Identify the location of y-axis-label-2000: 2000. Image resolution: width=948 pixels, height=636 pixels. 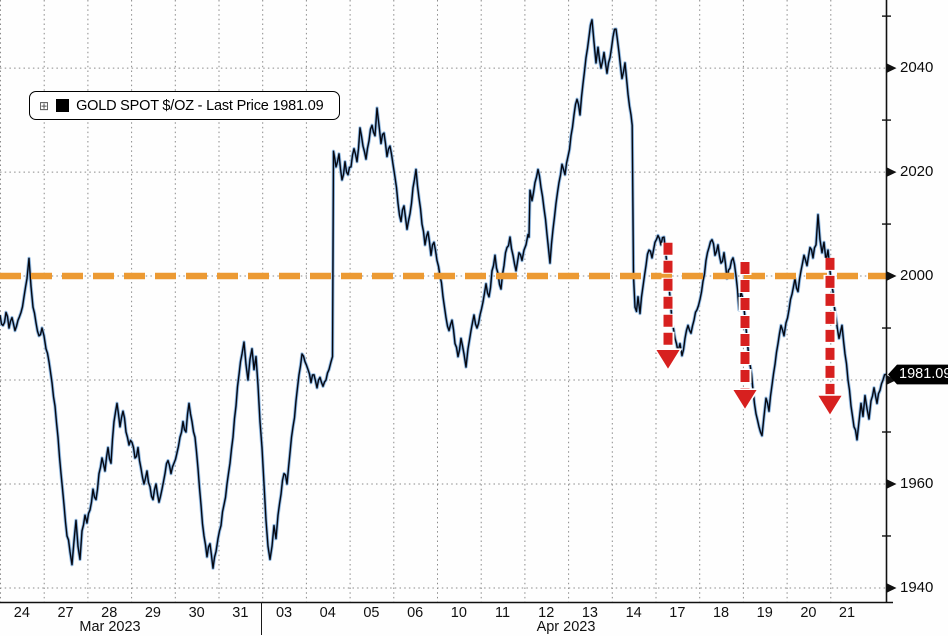
(917, 276).